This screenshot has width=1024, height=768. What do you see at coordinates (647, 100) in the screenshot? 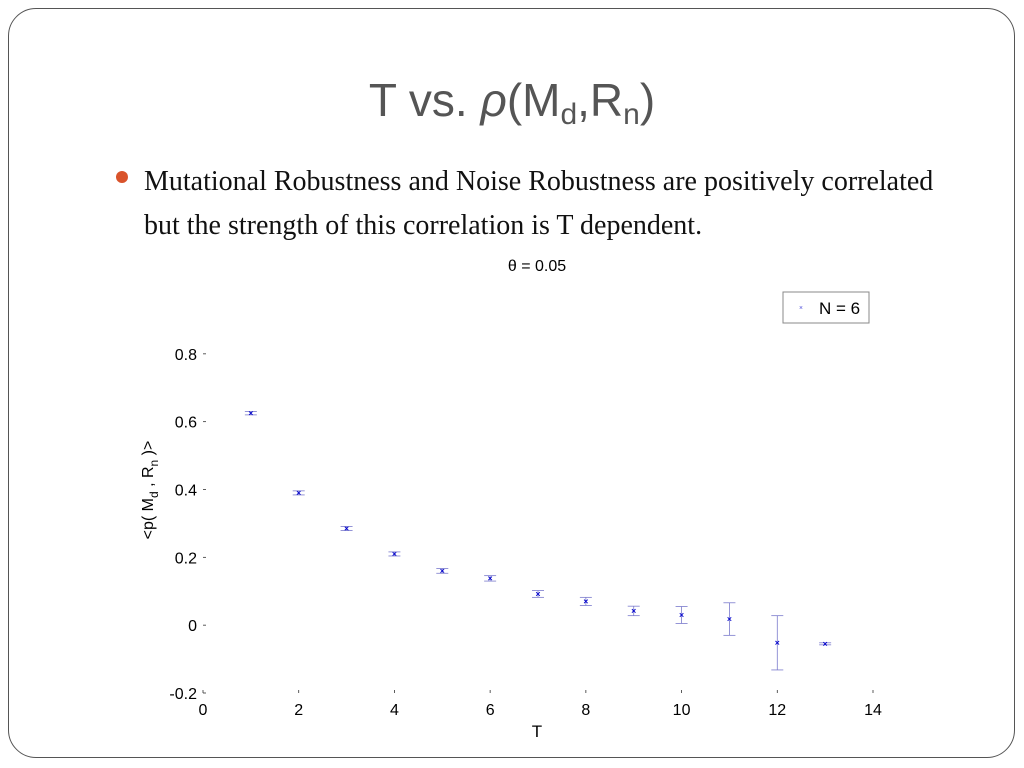
I see `title-close: )` at bounding box center [647, 100].